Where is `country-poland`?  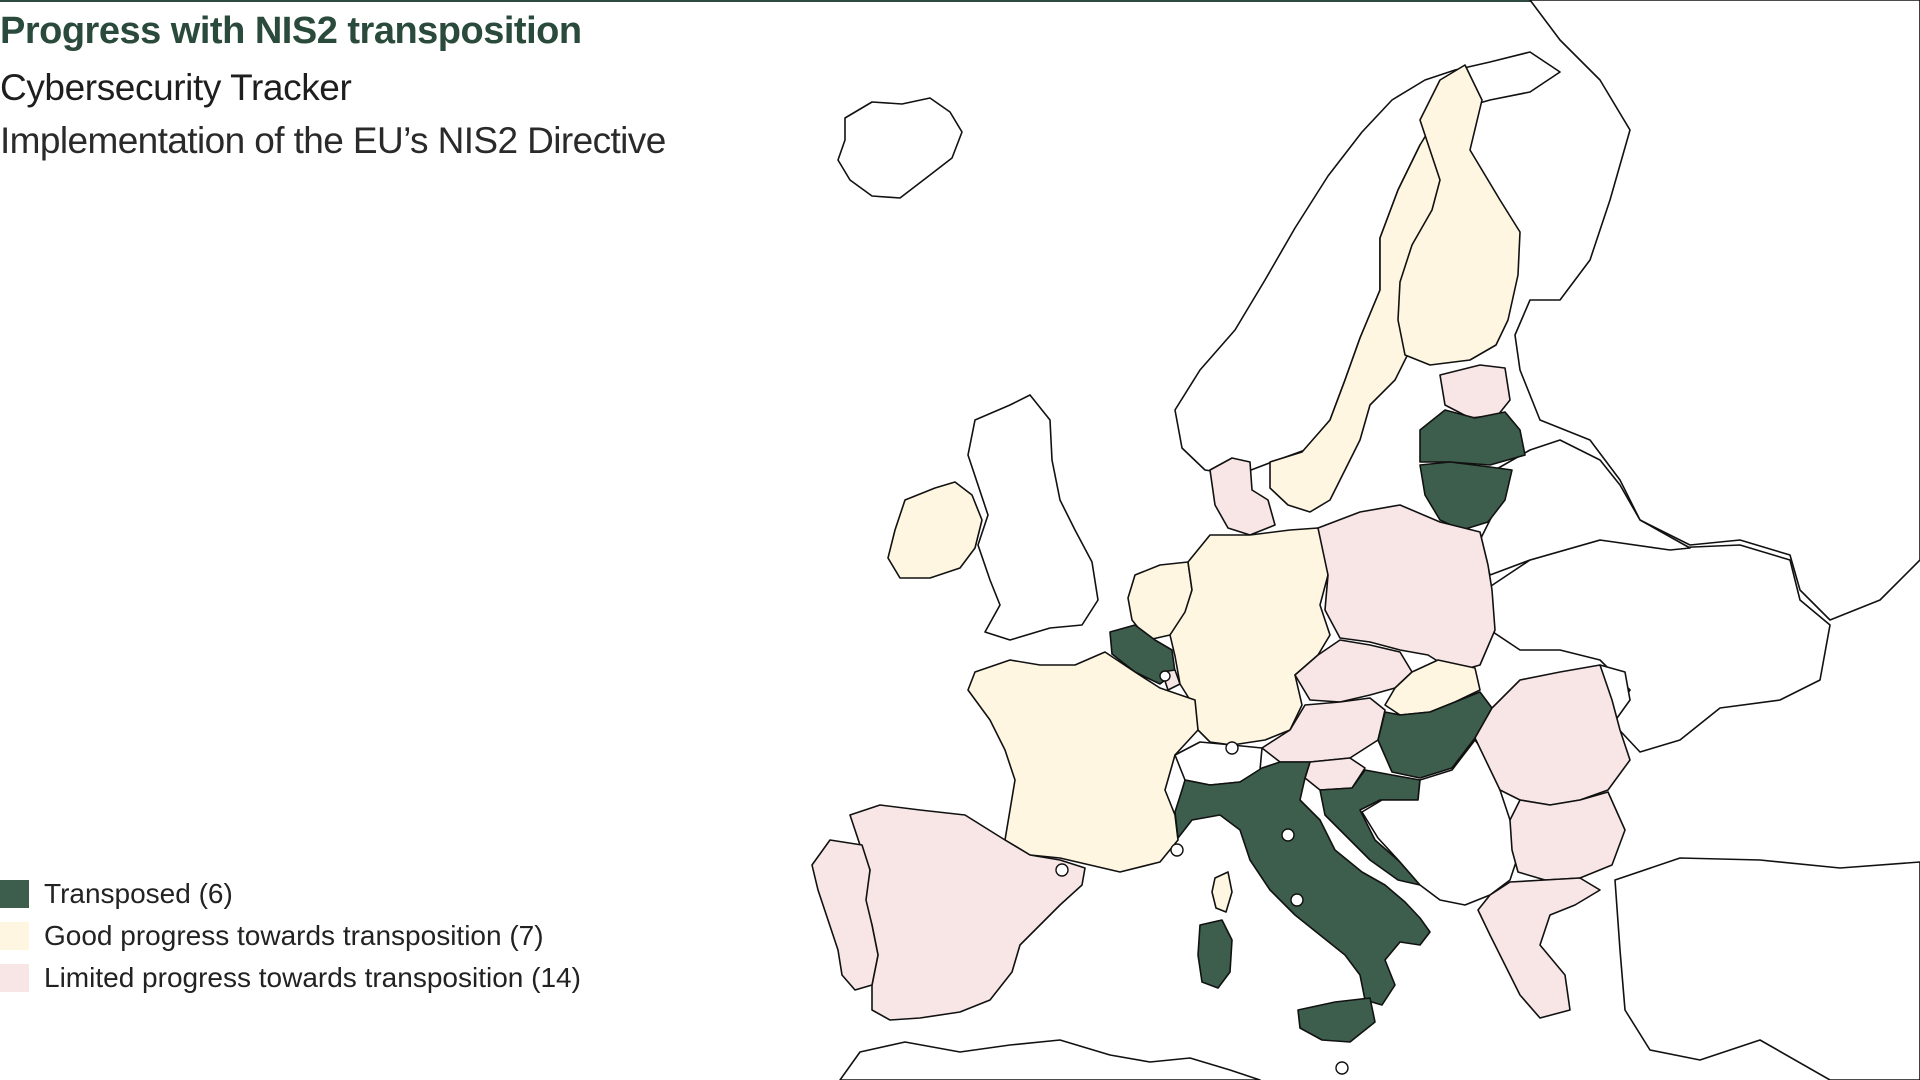 country-poland is located at coordinates (1406, 588).